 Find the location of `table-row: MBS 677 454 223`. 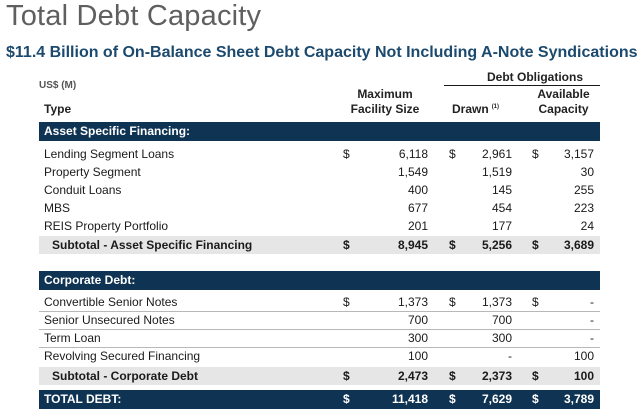

table-row: MBS 677 454 223 is located at coordinates (319, 208).